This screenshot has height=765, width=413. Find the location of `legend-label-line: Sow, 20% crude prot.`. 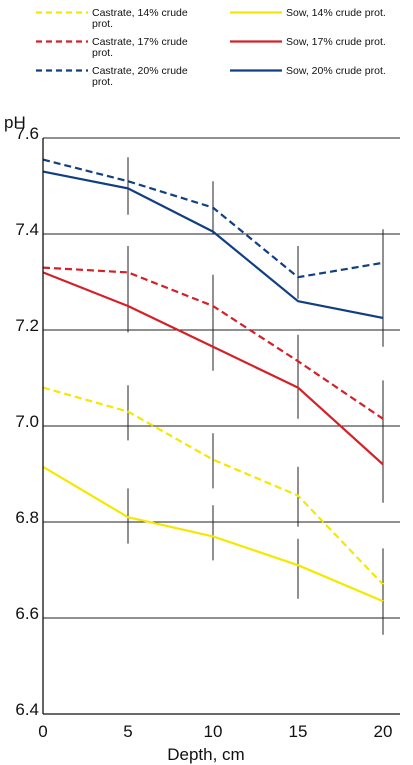

legend-label-line: Sow, 20% crude prot. is located at coordinates (336, 71).